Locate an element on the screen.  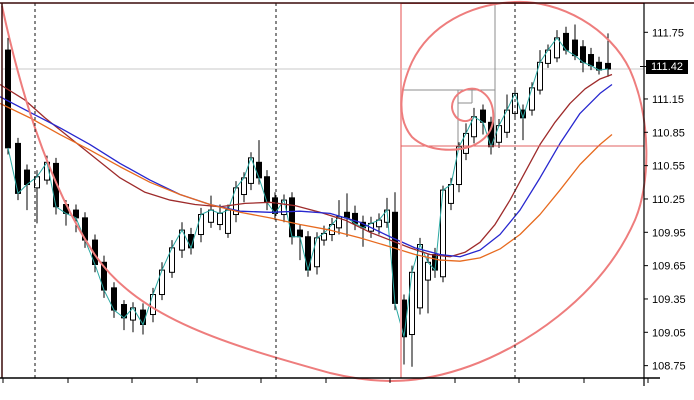
price-axis-label: 109.05 is located at coordinates (669, 333).